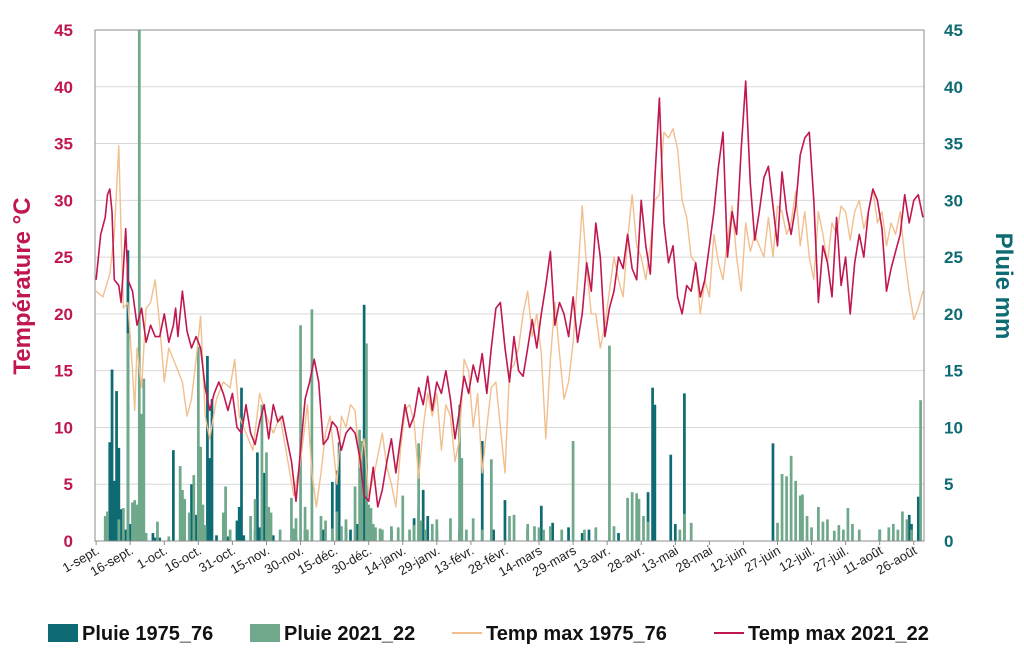 This screenshot has width=1024, height=672. Describe the element at coordinates (838, 634) in the screenshot. I see `legend-label-temp-2021-22: Temp max 2021_22` at that location.